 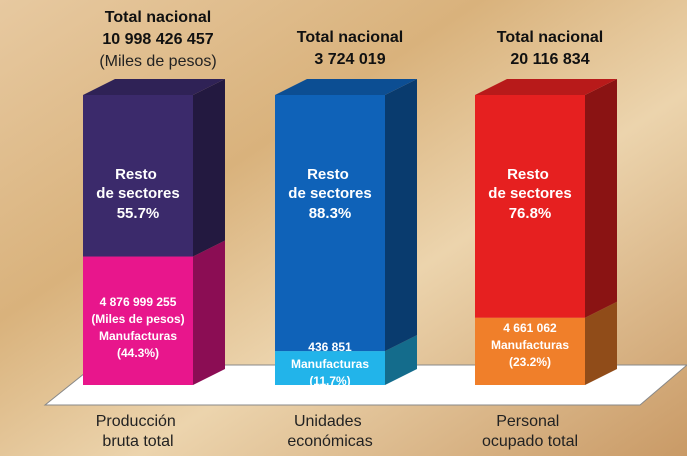 What do you see at coordinates (138, 431) in the screenshot?
I see `x-category-label: Producción bruta total` at bounding box center [138, 431].